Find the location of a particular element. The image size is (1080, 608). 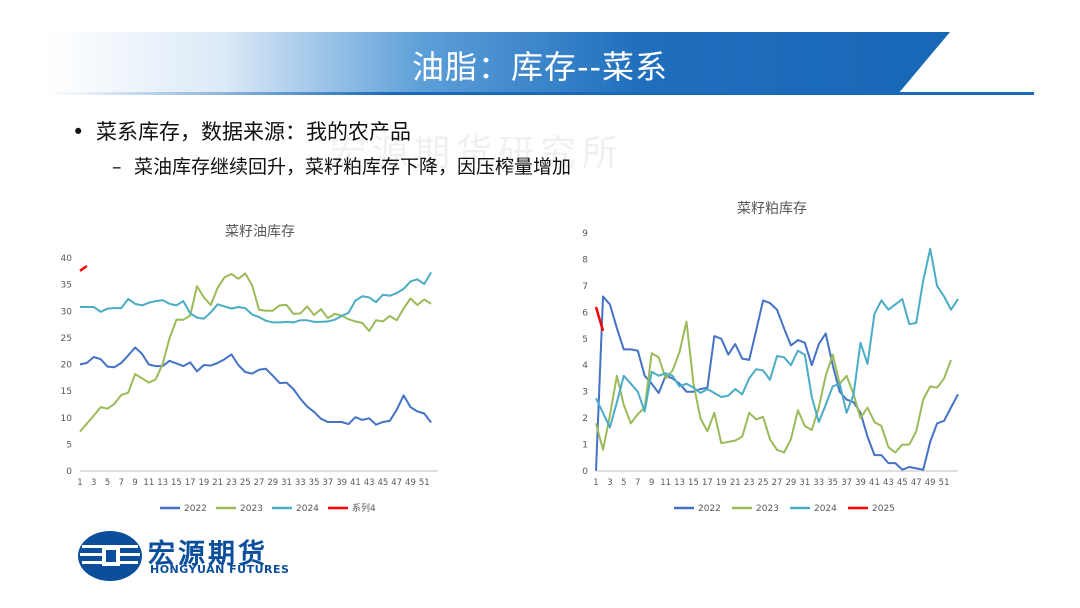

y-tick-label: 20 is located at coordinates (67, 366).